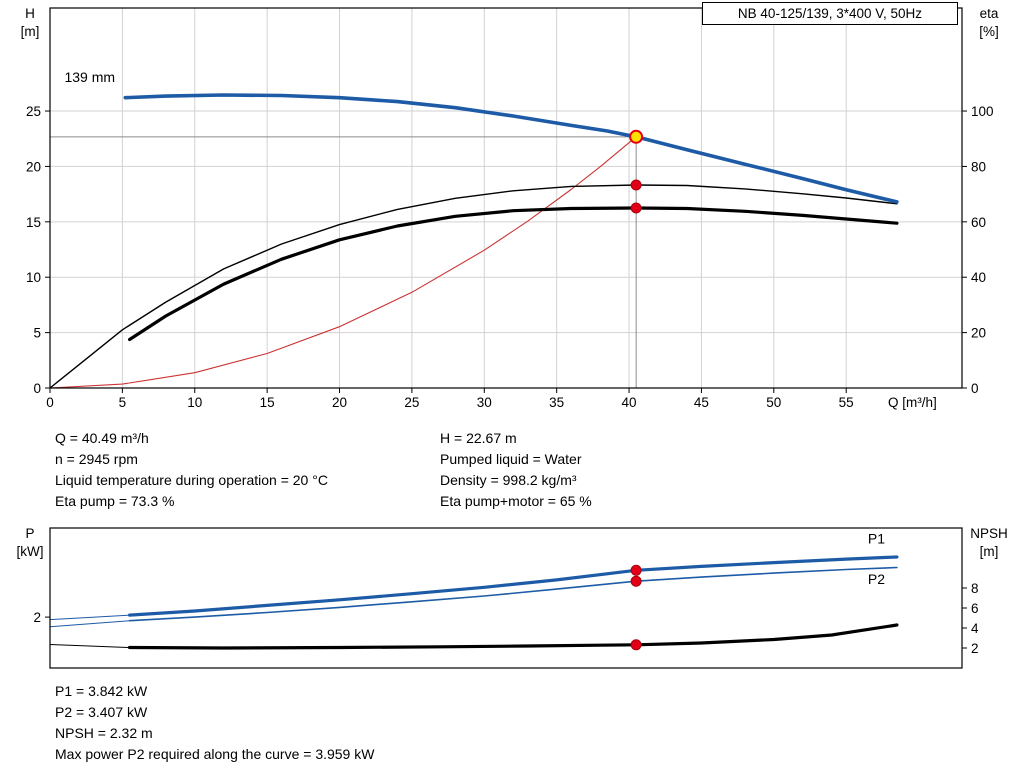 This screenshot has width=1024, height=781. Describe the element at coordinates (982, 111) in the screenshot. I see `y-right-tick-label: 100` at that location.